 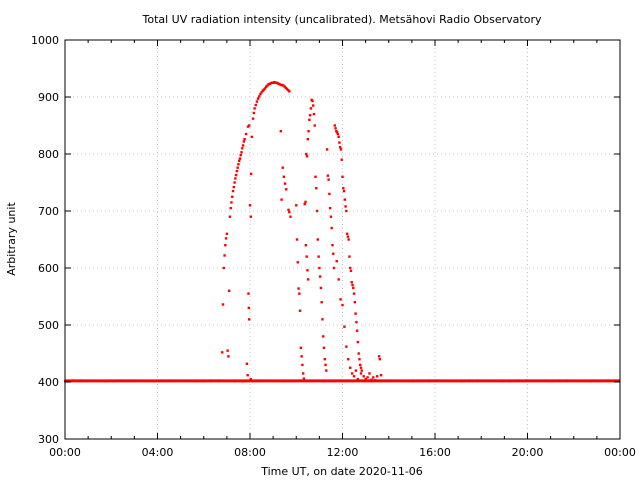 What do you see at coordinates (48, 268) in the screenshot?
I see `y-tick-label: 600` at bounding box center [48, 268].